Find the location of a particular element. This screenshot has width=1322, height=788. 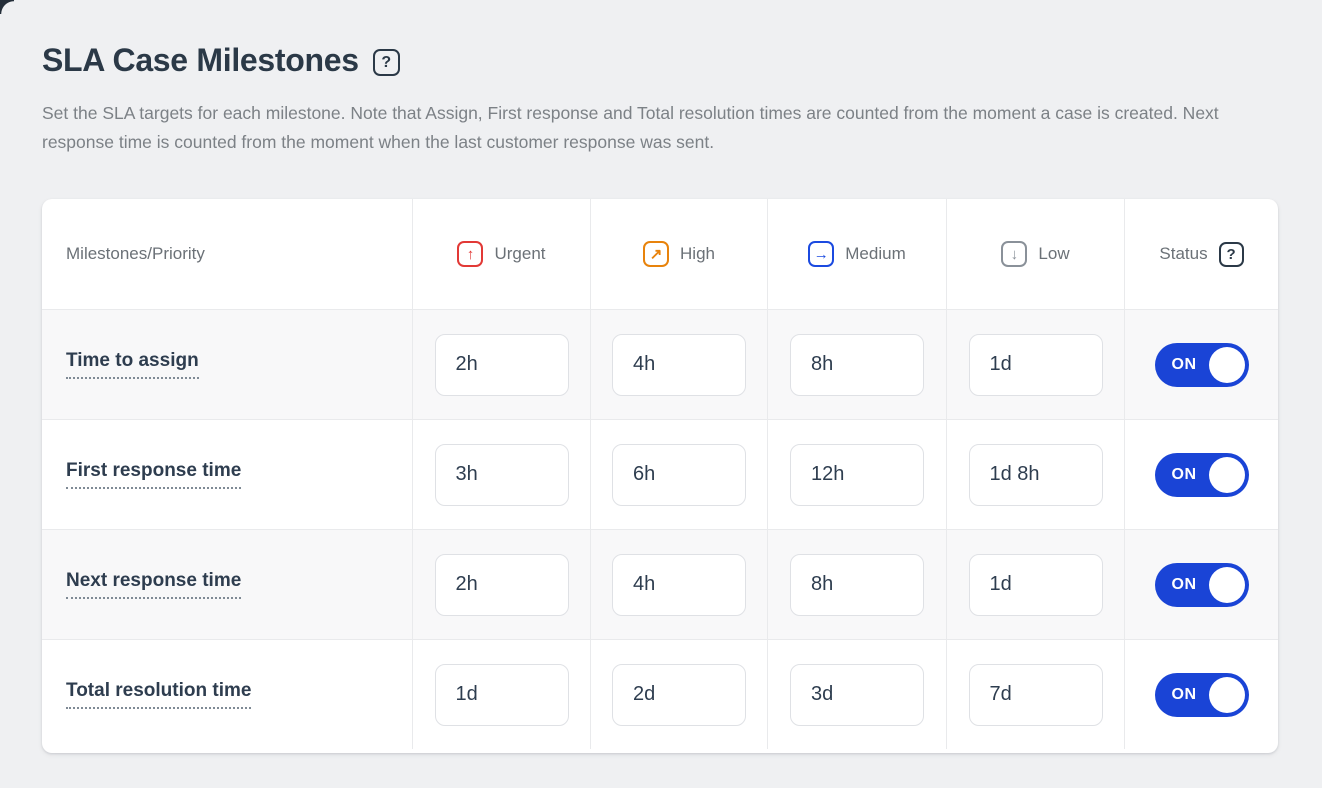

page-title: SLA Case Milestones is located at coordinates (200, 60).